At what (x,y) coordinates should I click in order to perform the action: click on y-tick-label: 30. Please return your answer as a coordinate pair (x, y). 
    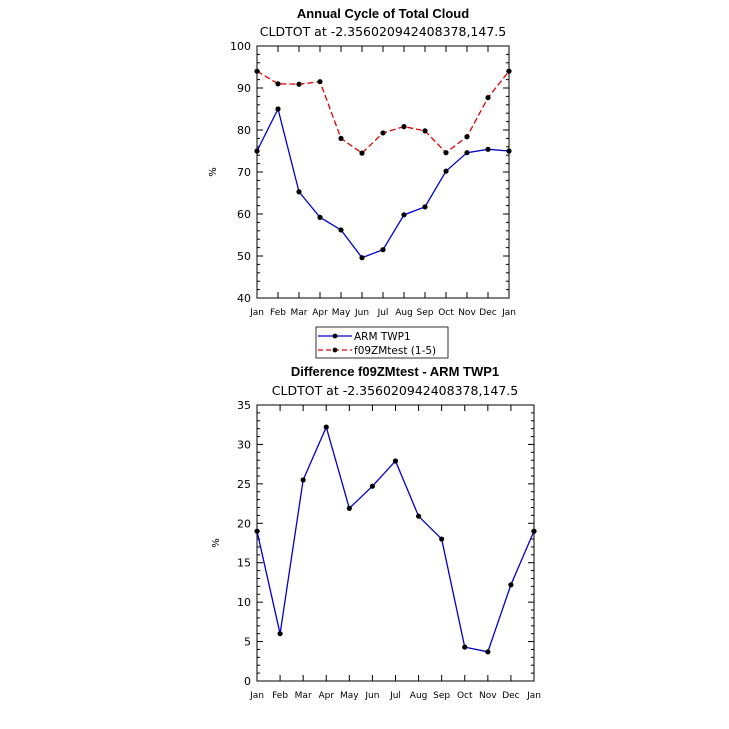
    Looking at the image, I should click on (244, 444).